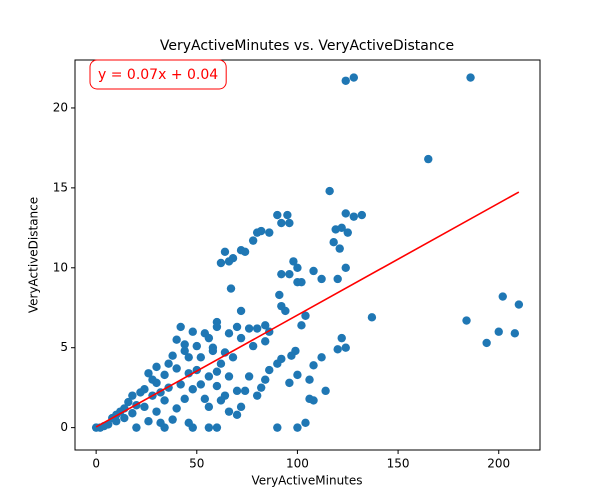  I want to click on annotation: y = 0.07x + 0.04, so click(158, 75).